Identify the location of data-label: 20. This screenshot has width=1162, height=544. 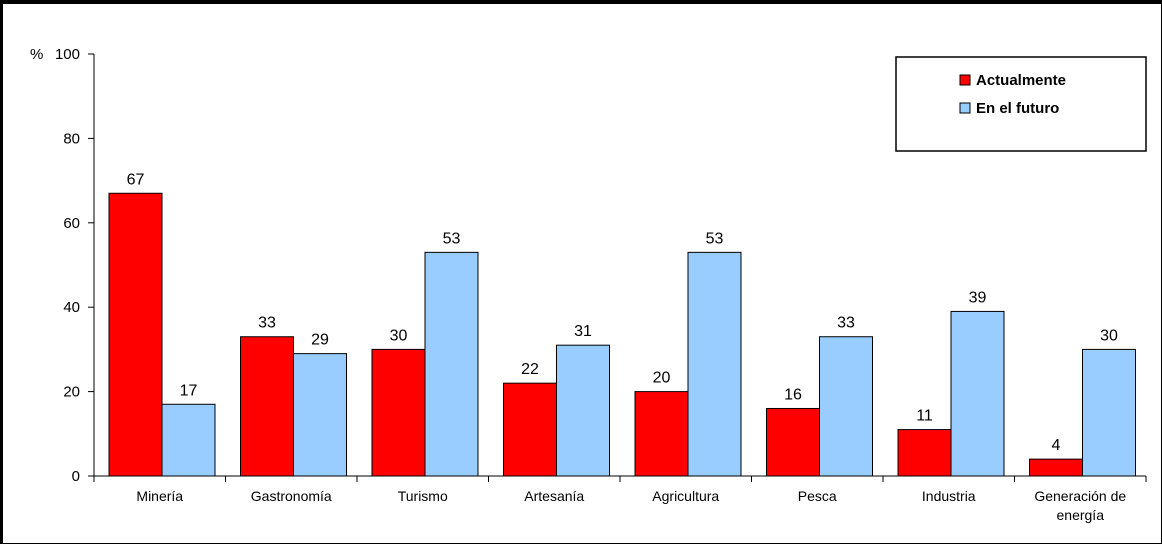
(662, 378).